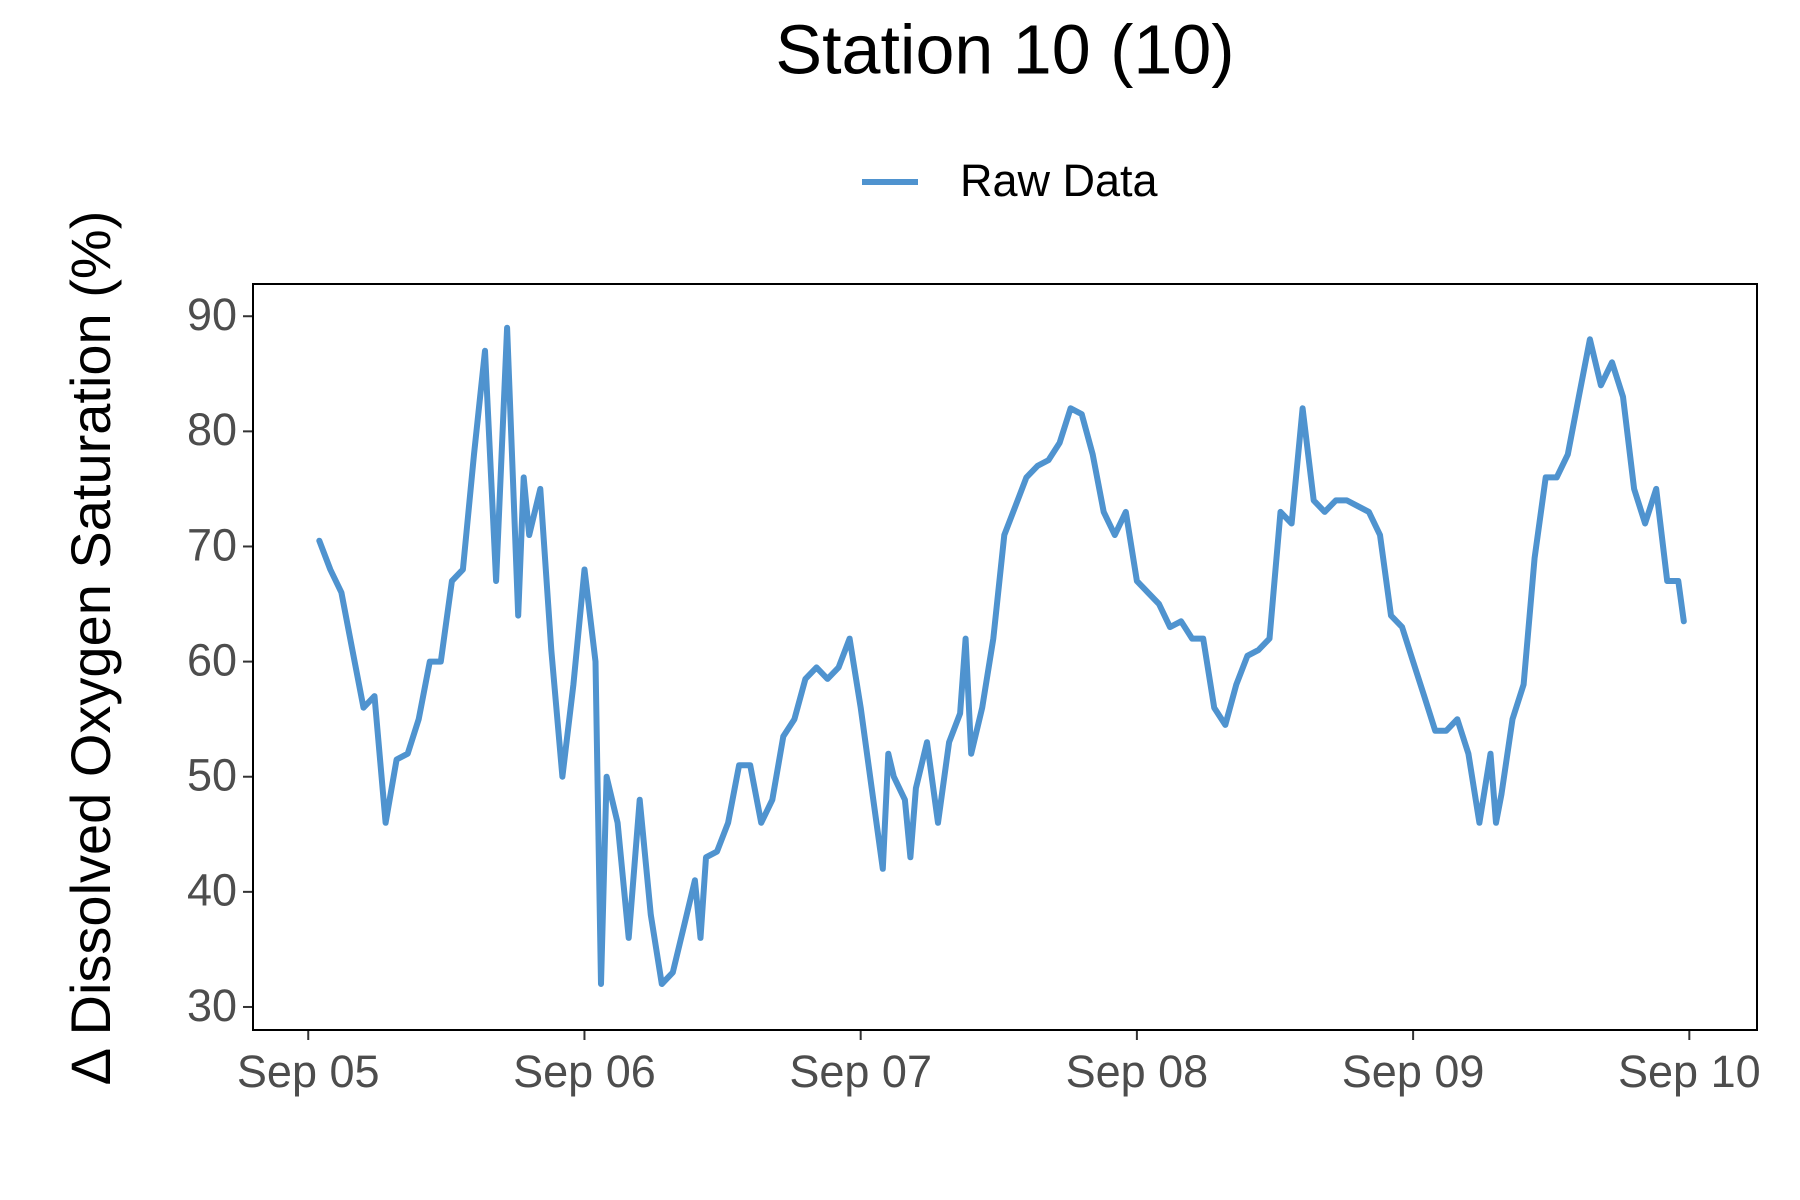 This screenshot has width=1800, height=1200. Describe the element at coordinates (1137, 1071) in the screenshot. I see `x-tick-label: Sep 08` at that location.